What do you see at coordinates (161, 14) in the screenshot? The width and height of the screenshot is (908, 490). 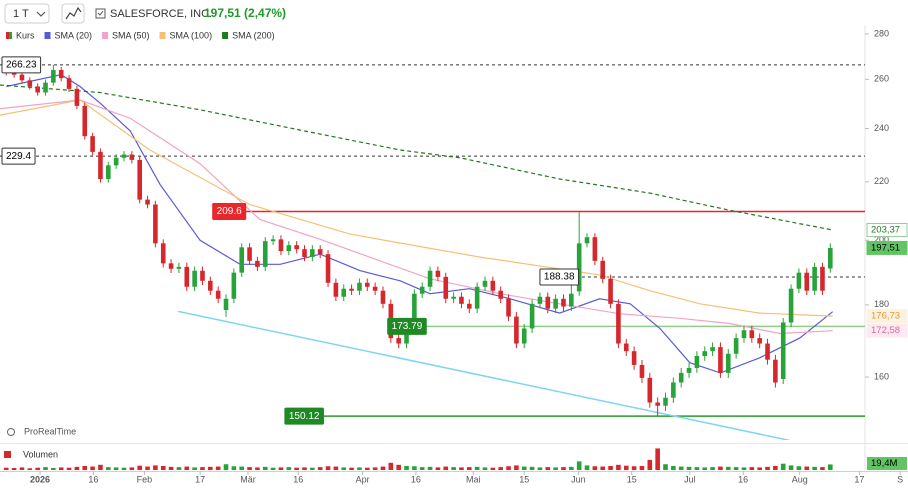 I see `symbol: SALESFORCE, INC.` at bounding box center [161, 14].